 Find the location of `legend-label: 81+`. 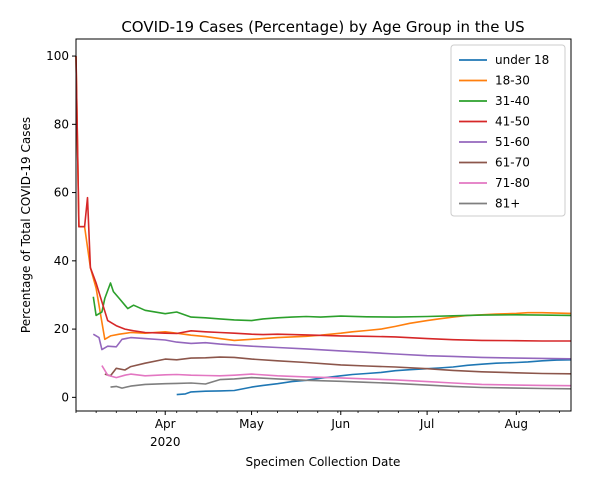

legend-label: 81+ is located at coordinates (507, 204).